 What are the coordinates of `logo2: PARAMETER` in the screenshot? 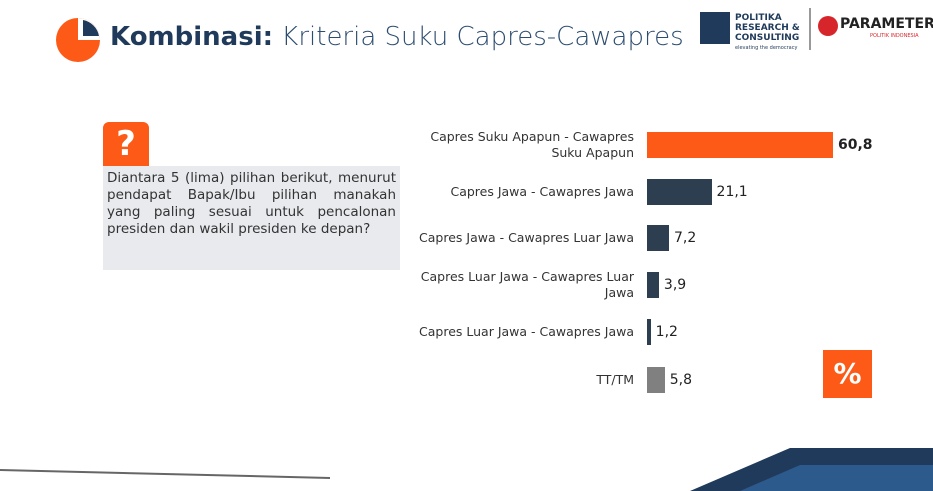 It's located at (886, 24).